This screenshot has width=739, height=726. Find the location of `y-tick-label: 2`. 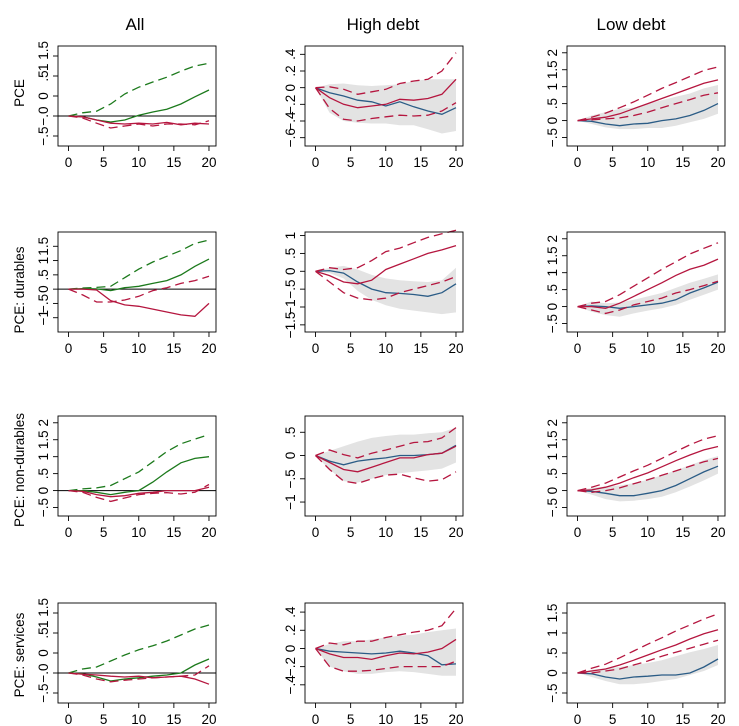

y-tick-label: 2 is located at coordinates (552, 53).